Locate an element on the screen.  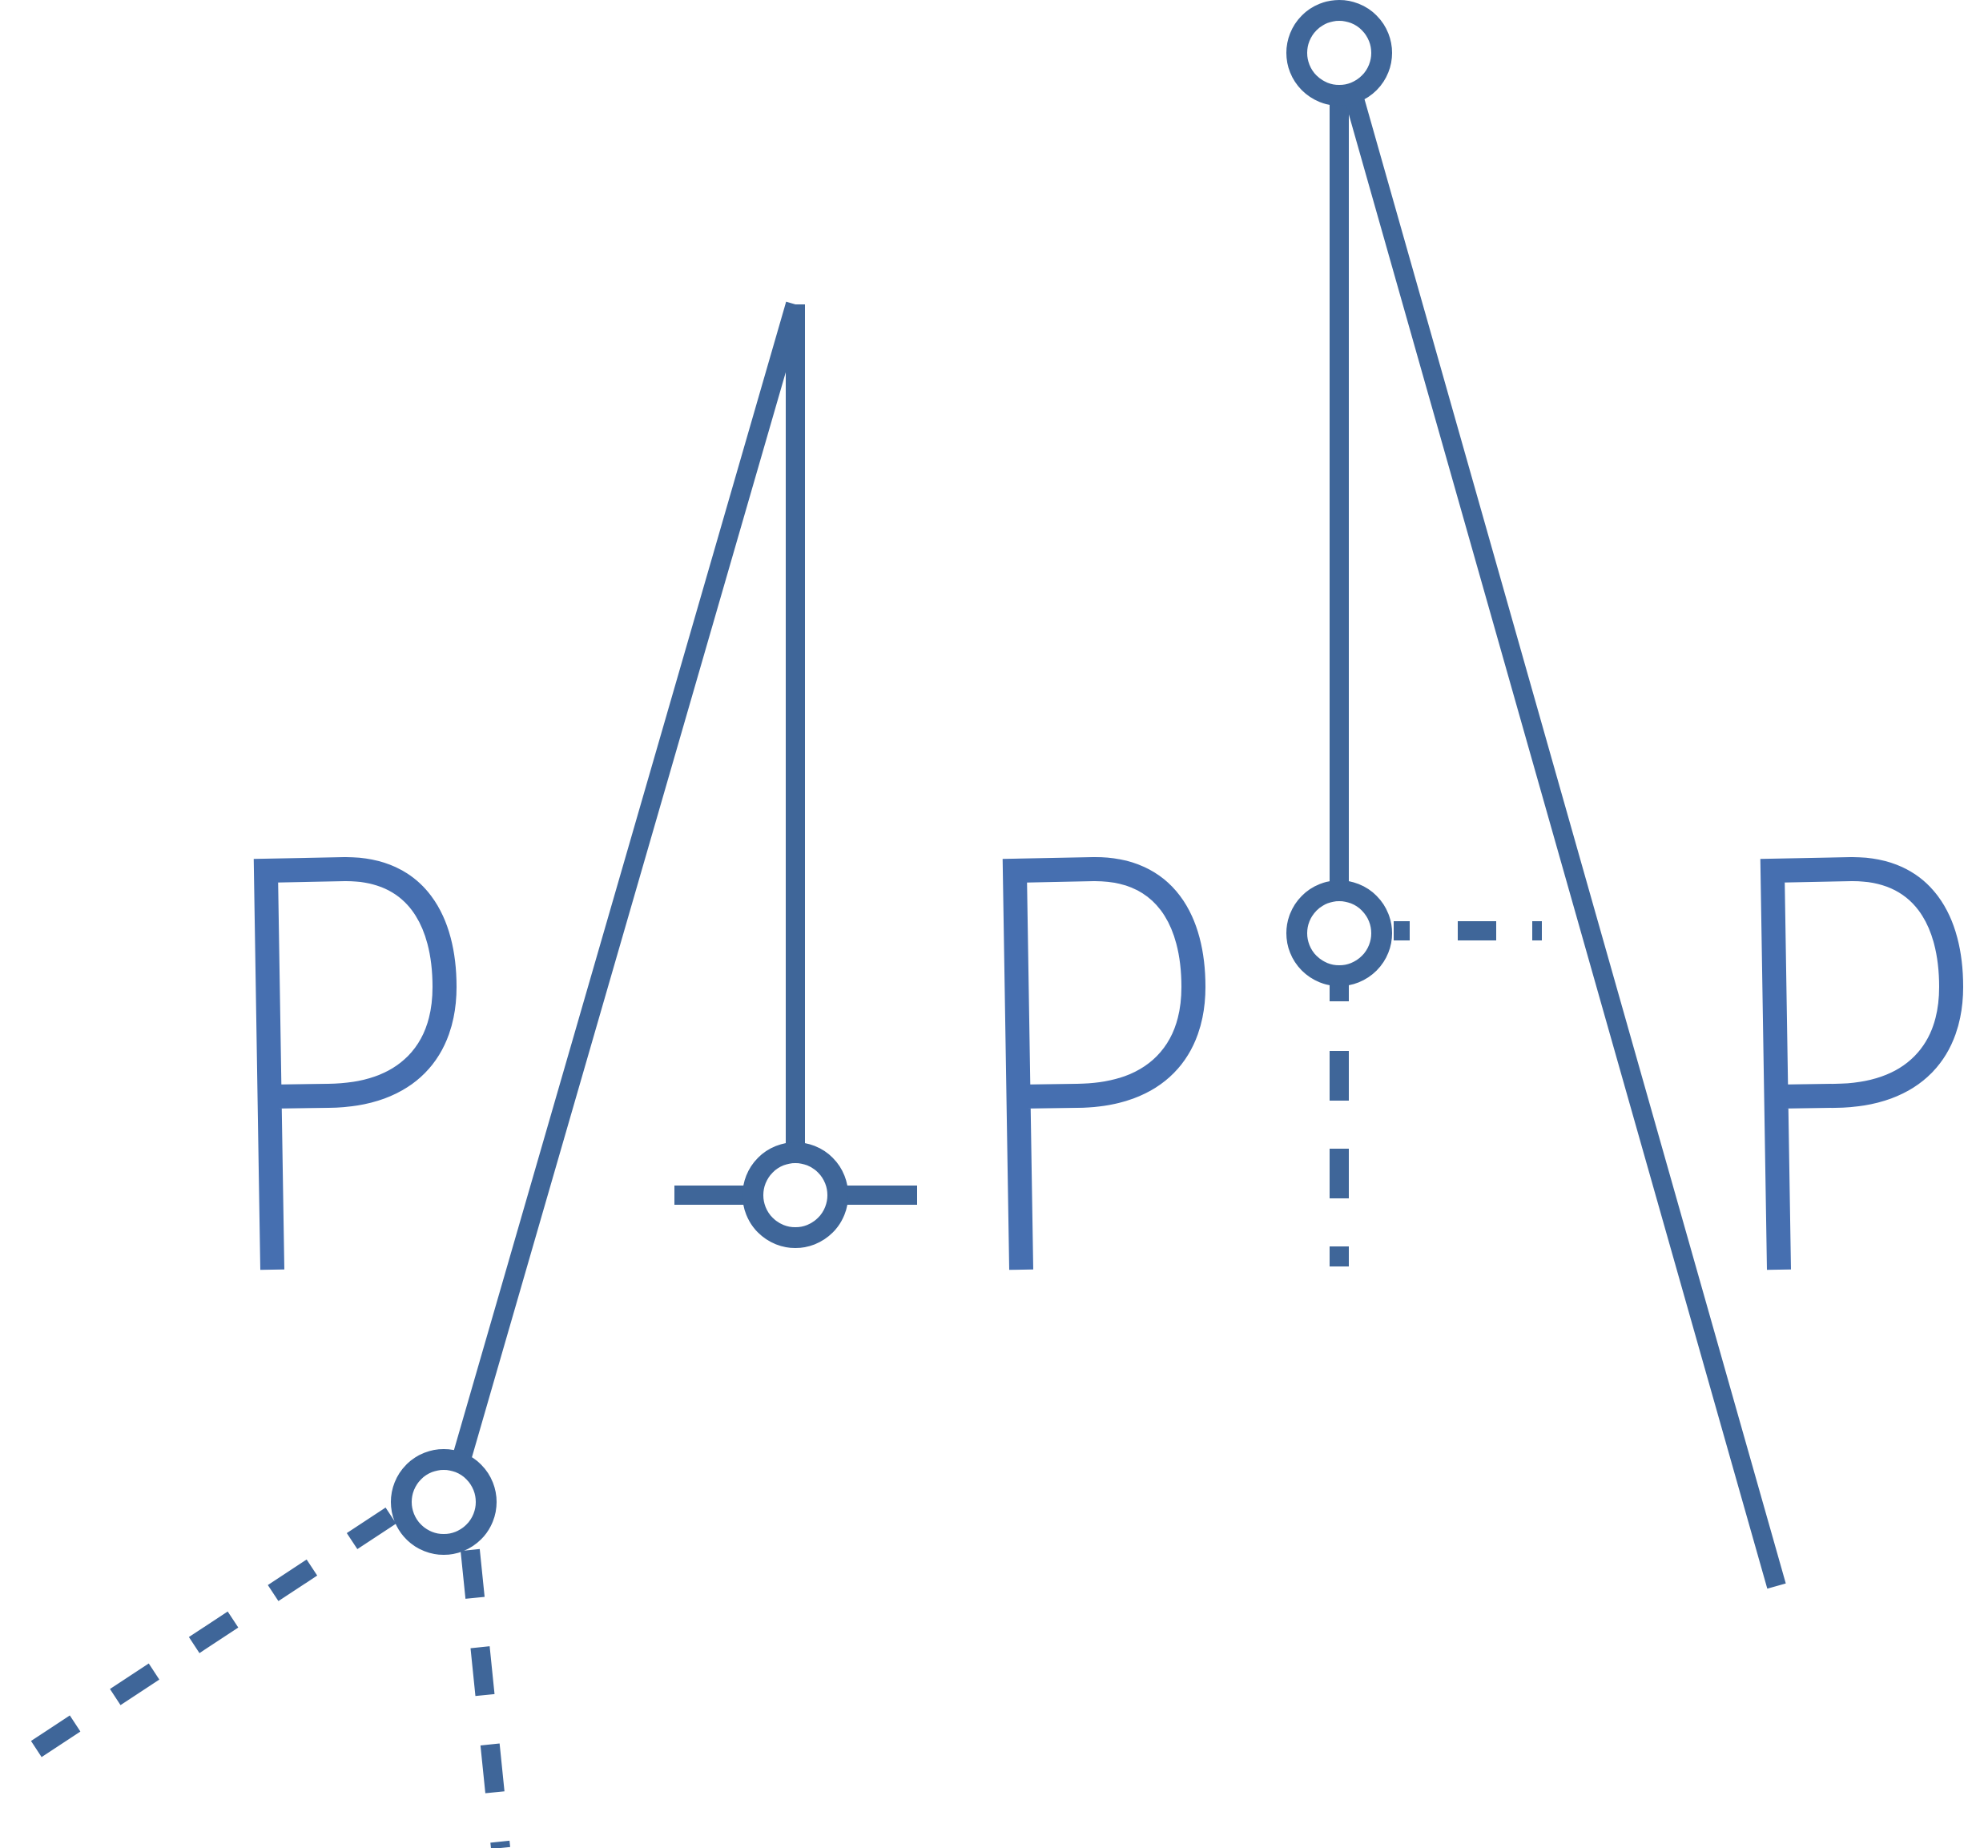
letter-p-right is located at coordinates (1862, 1063).